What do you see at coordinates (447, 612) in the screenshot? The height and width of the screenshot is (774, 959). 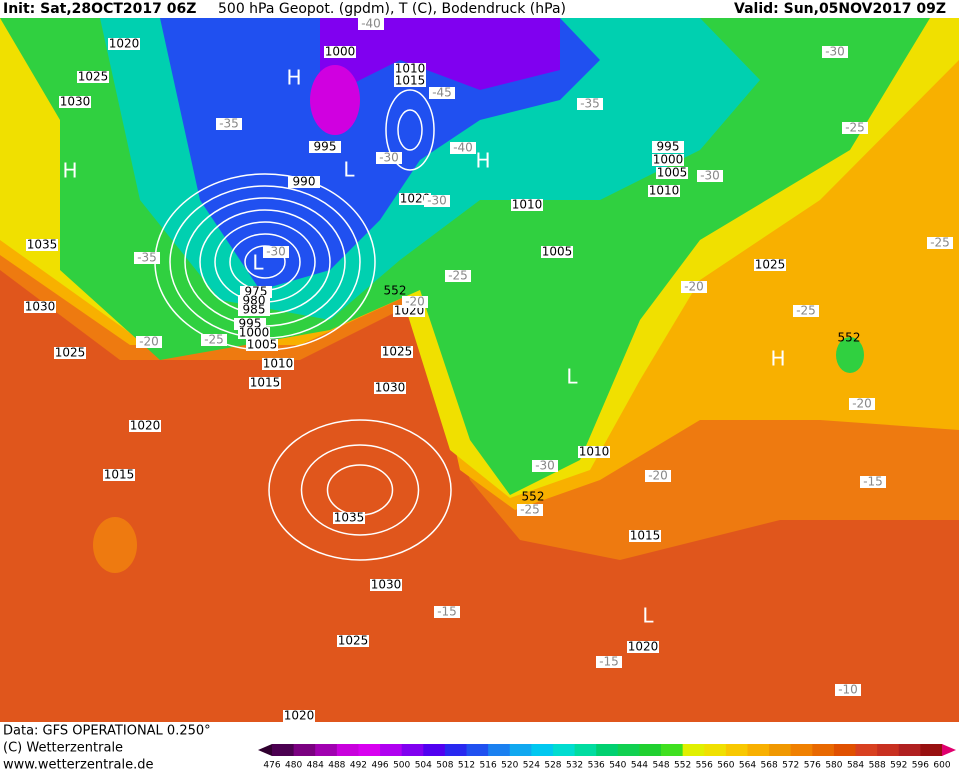 I see `temperature-label: -15` at bounding box center [447, 612].